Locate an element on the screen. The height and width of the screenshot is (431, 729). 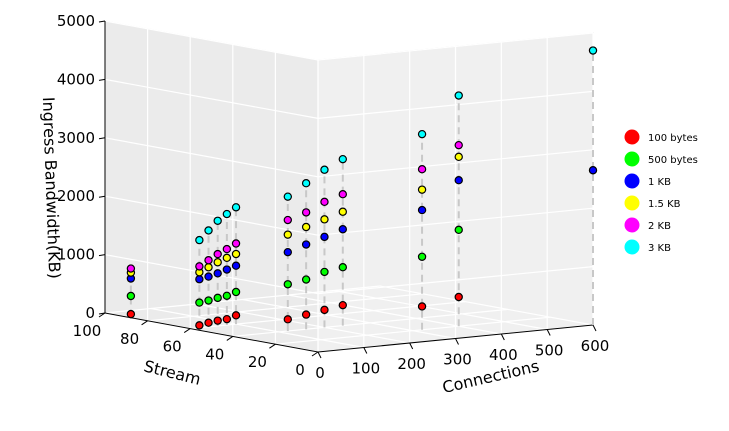
z-axis-title: Ingress Bandwidth(KB) is located at coordinates (51, 188).